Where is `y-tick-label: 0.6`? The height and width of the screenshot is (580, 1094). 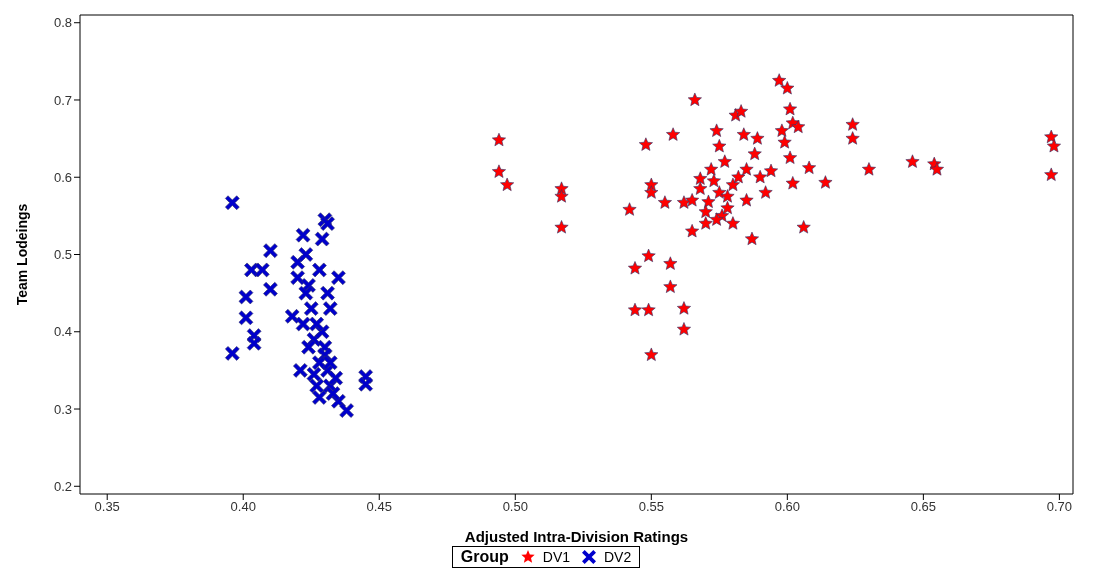 y-tick-label: 0.6 is located at coordinates (62, 177).